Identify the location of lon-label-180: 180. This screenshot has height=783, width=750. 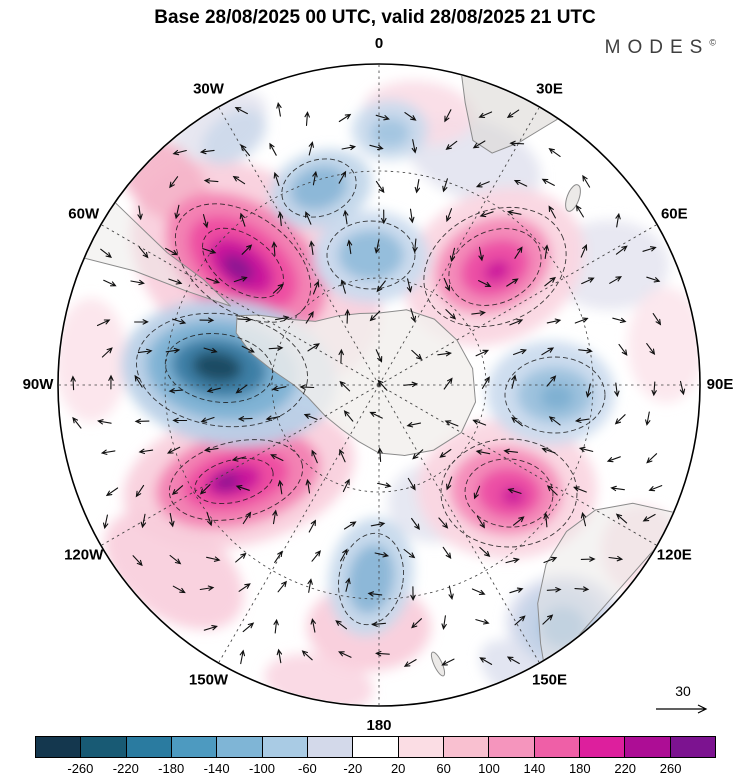
(378, 725).